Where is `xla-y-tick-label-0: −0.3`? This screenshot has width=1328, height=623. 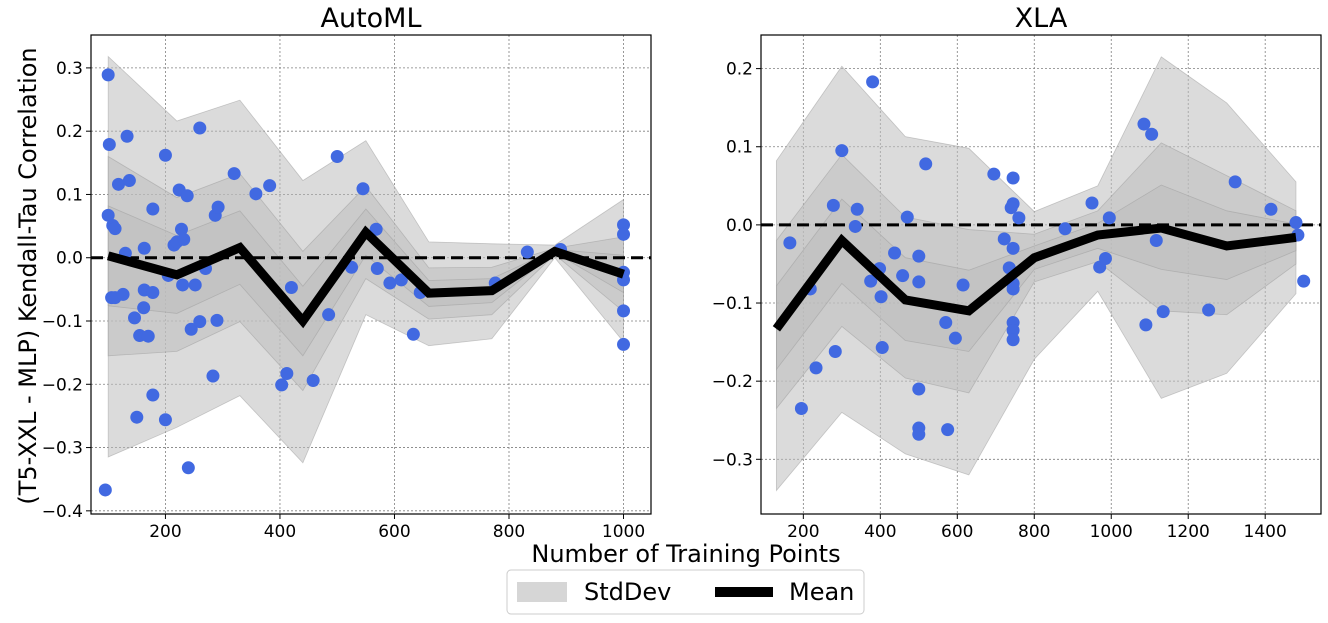
xla-y-tick-label-0: −0.3 is located at coordinates (732, 460).